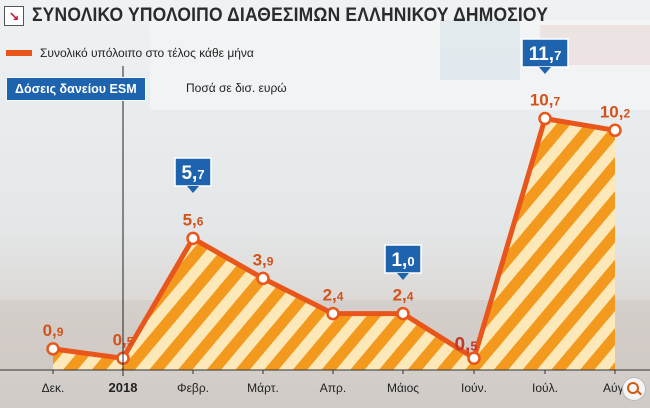  Describe the element at coordinates (236, 88) in the screenshot. I see `unit-note: Ποσά σε δισ. ευρώ` at that location.